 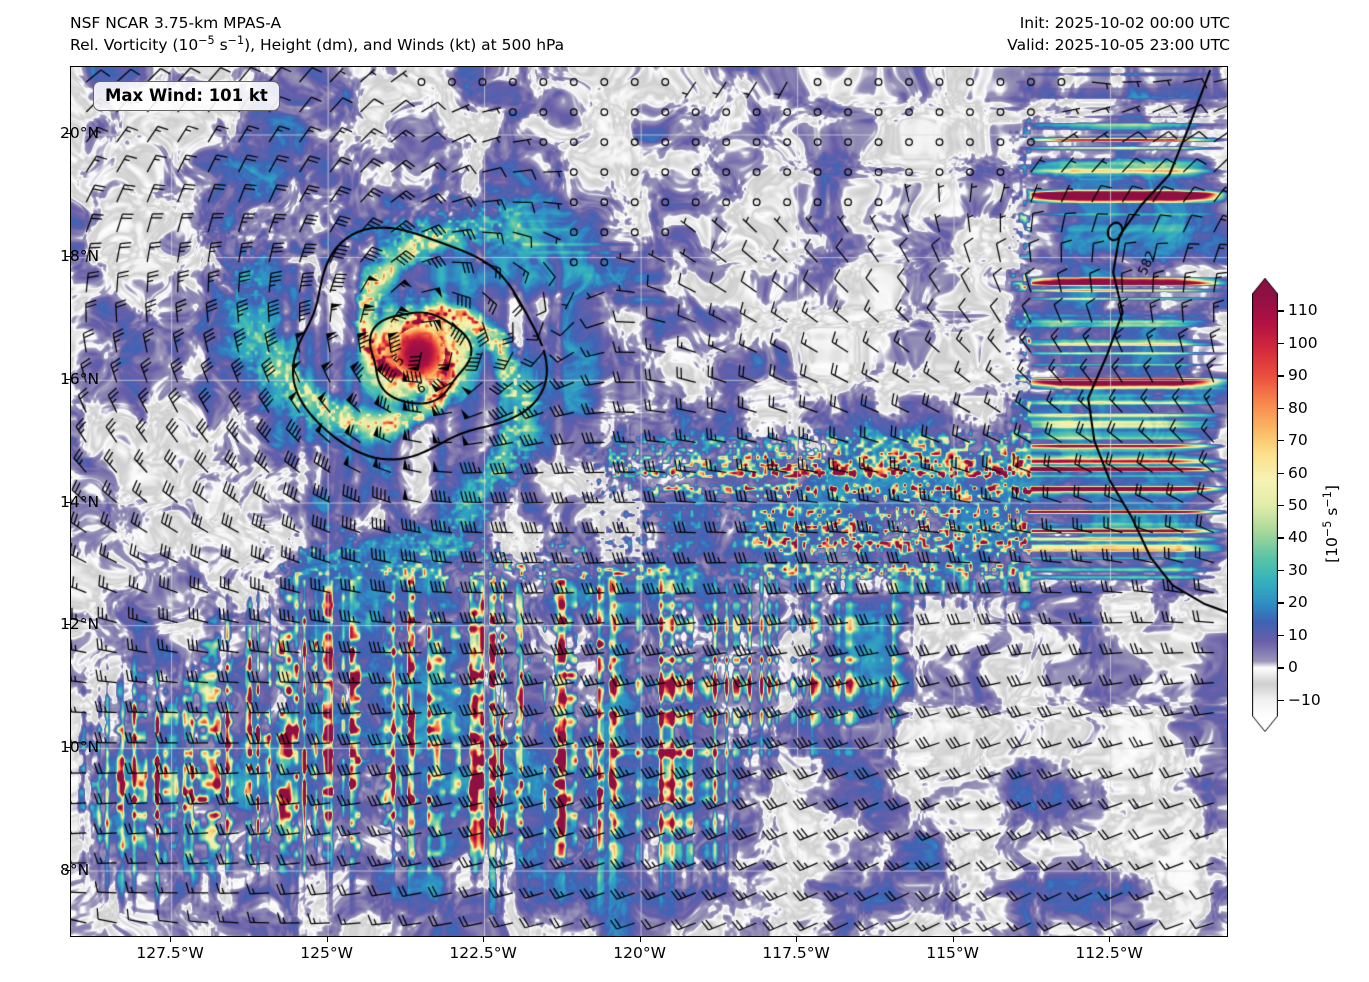 What do you see at coordinates (796, 953) in the screenshot?
I see `x-tick-label: 117.5°W` at bounding box center [796, 953].